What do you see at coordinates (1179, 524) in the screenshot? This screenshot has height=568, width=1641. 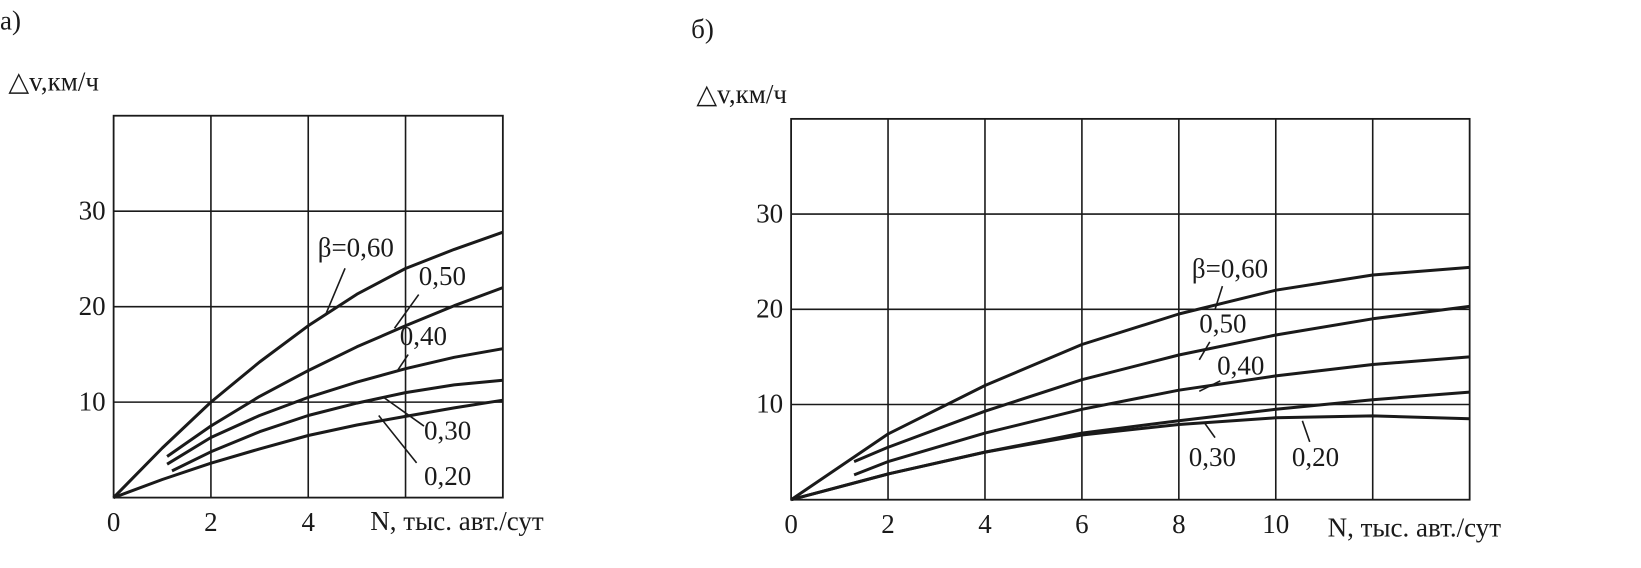 I see `x-tick-label: 8` at bounding box center [1179, 524].